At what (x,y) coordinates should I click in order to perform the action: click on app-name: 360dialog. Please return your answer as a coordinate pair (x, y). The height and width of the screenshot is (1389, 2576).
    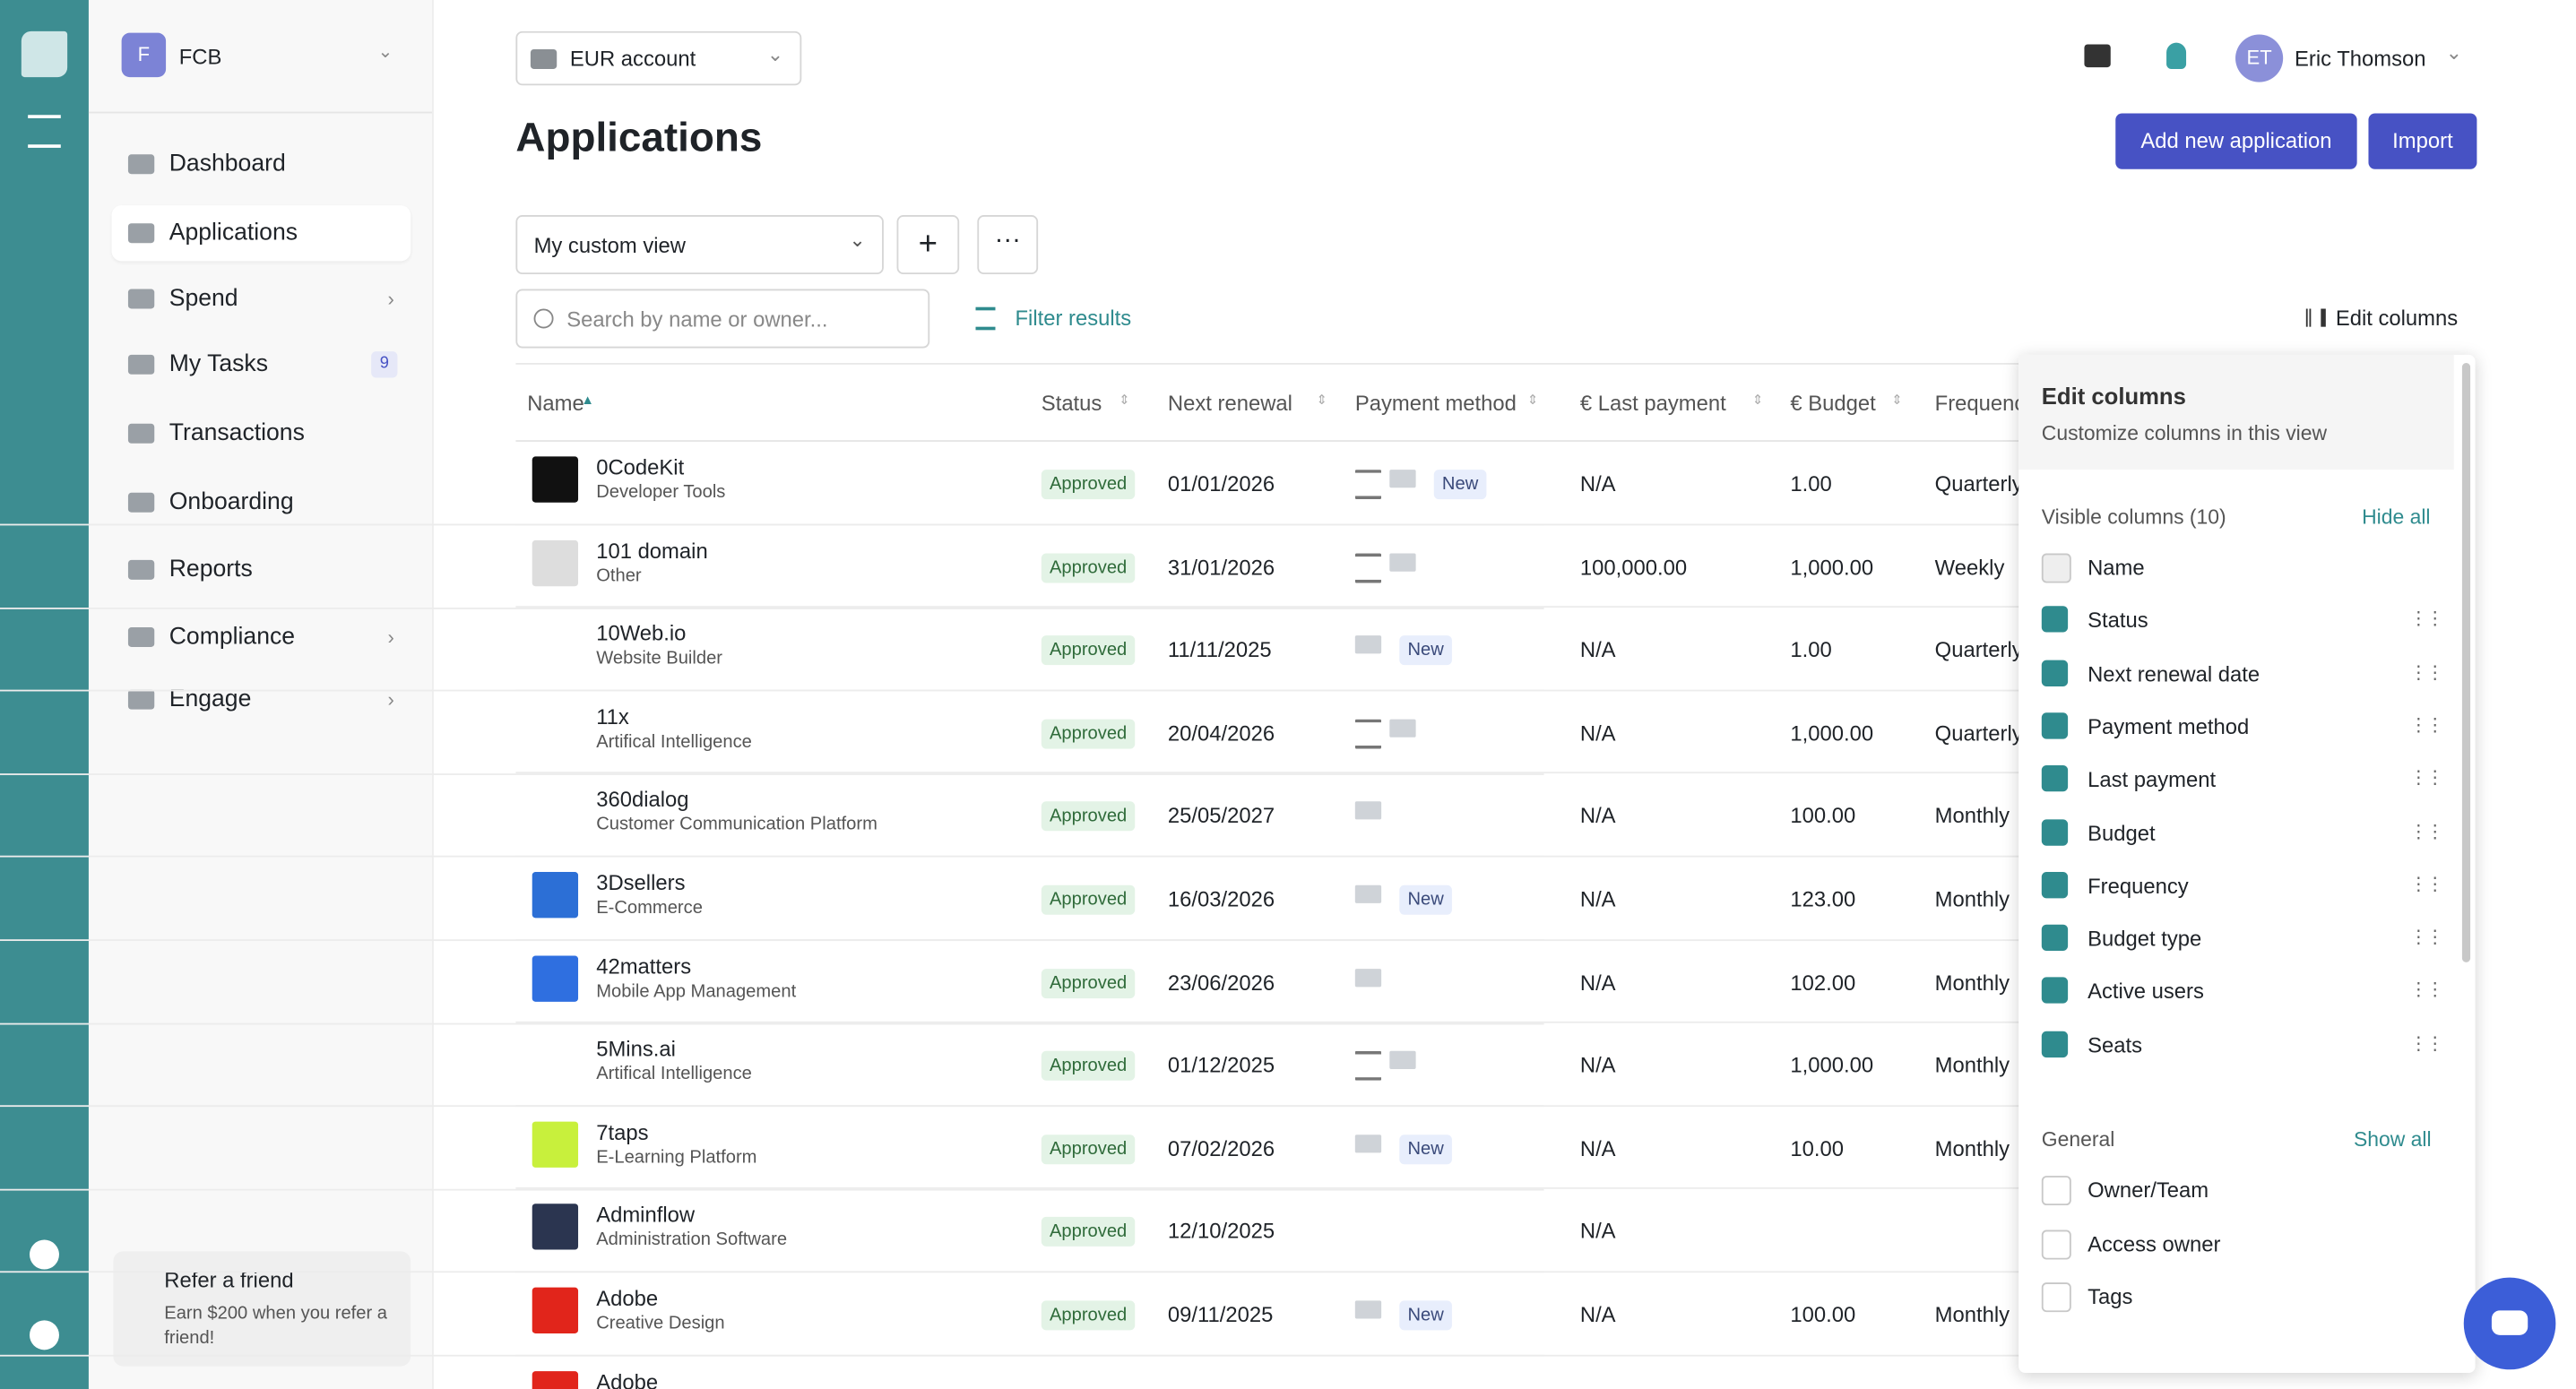
    Looking at the image, I should click on (642, 799).